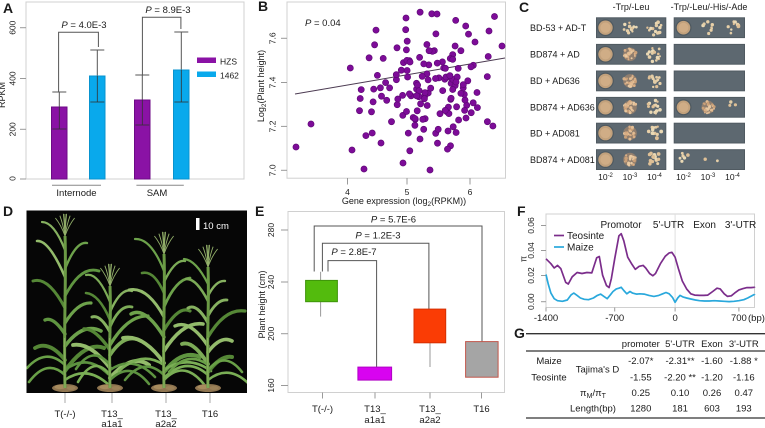 Image resolution: width=765 pixels, height=428 pixels. Describe the element at coordinates (76, 193) in the screenshot. I see `svg-text: Internode` at that location.